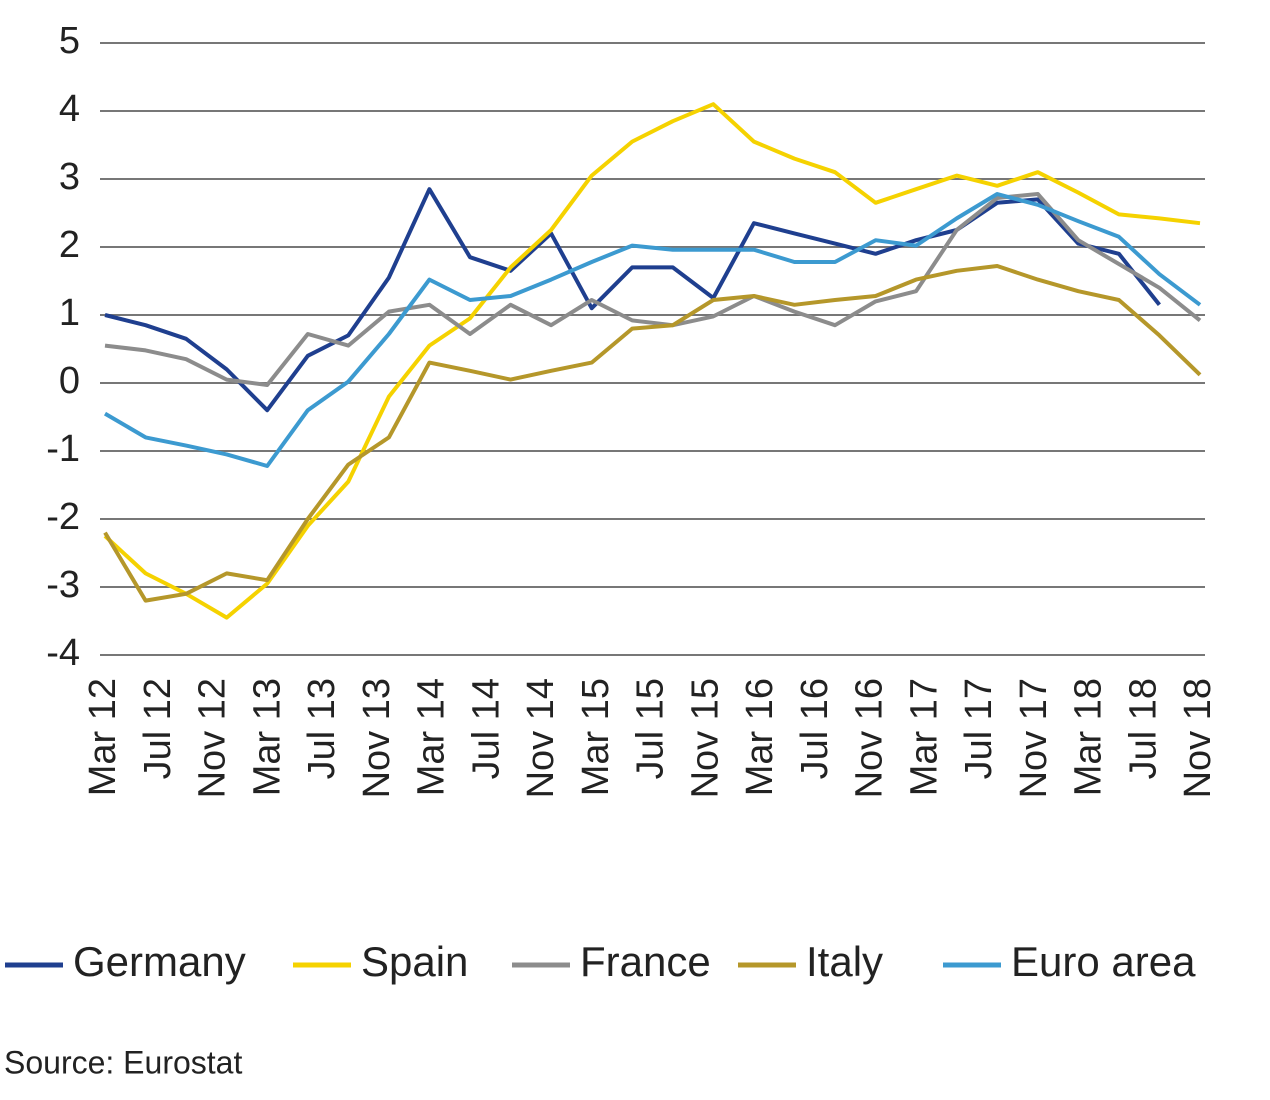 This screenshot has width=1270, height=1100. I want to click on x-tick-label: Mar 12, so click(103, 737).